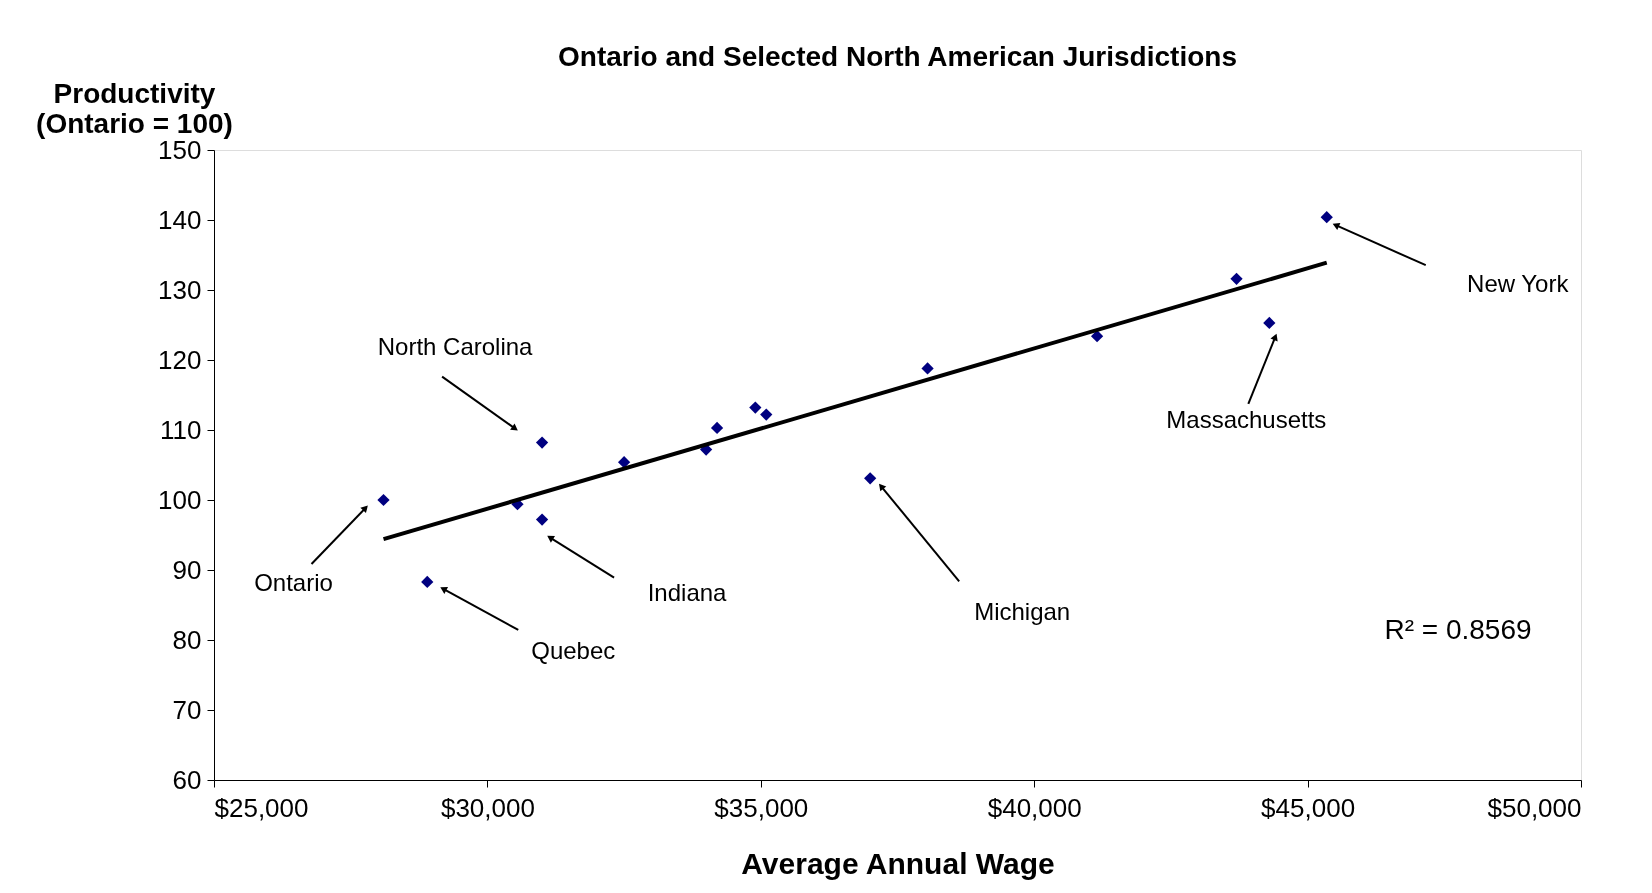 Image resolution: width=1652 pixels, height=893 pixels. I want to click on y-tick-label: 120, so click(180, 359).